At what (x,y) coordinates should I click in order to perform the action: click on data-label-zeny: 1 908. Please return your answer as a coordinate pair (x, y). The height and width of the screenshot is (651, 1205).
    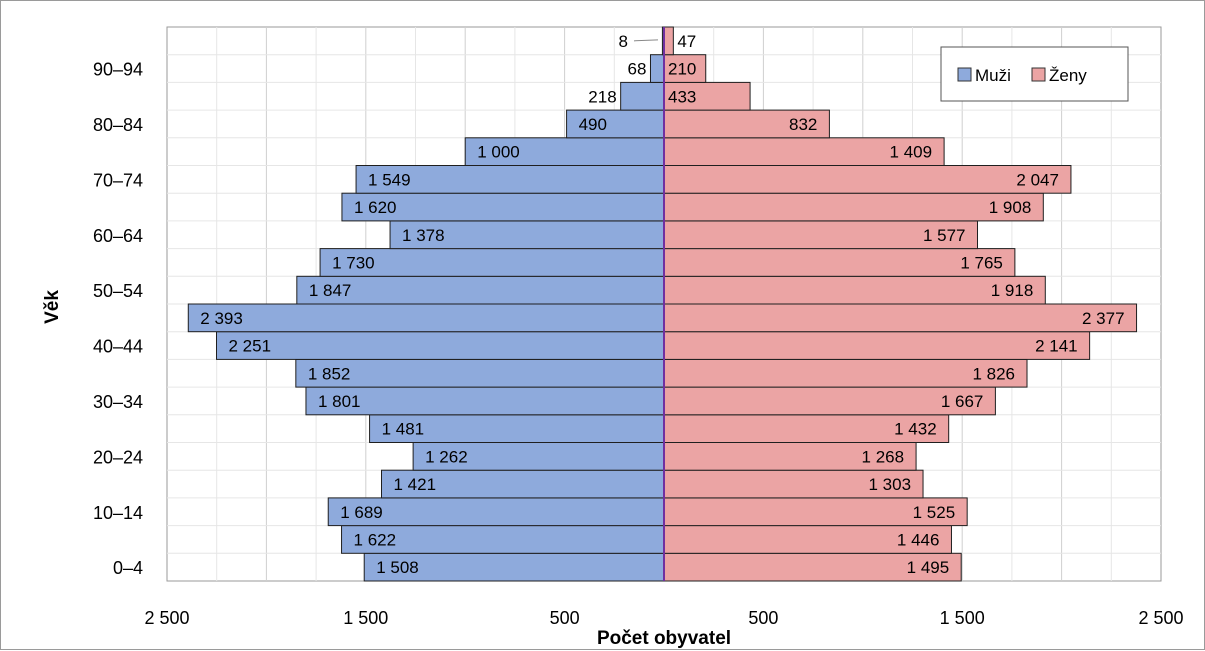
    Looking at the image, I should click on (1010, 207).